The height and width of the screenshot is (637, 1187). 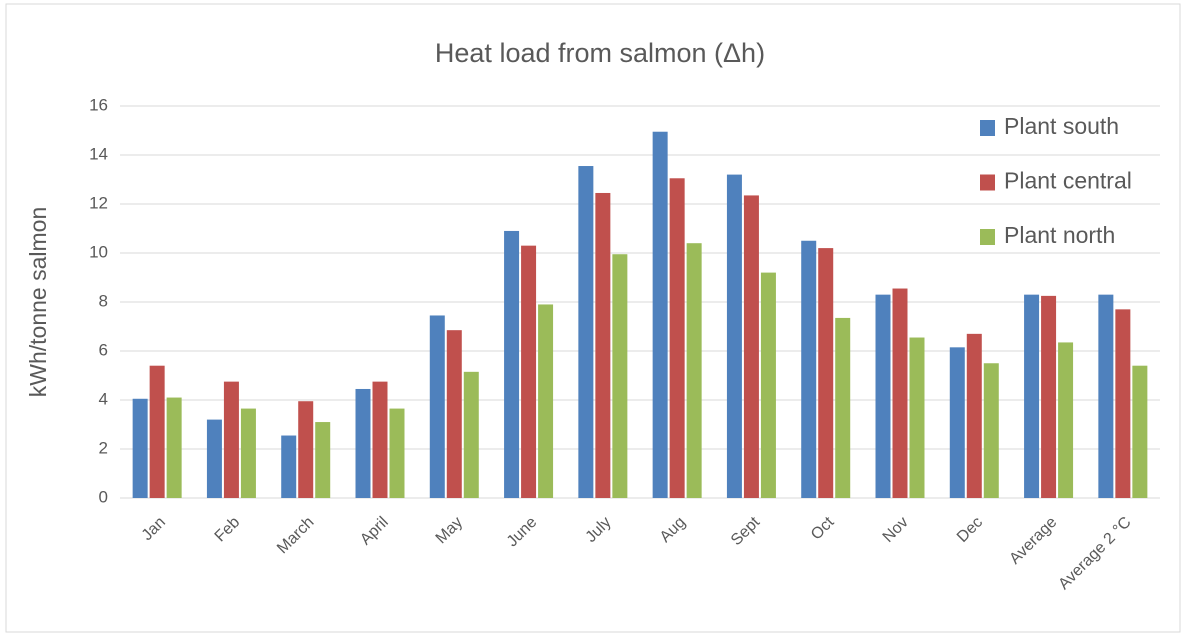 What do you see at coordinates (103, 300) in the screenshot?
I see `y-tick-label: 8` at bounding box center [103, 300].